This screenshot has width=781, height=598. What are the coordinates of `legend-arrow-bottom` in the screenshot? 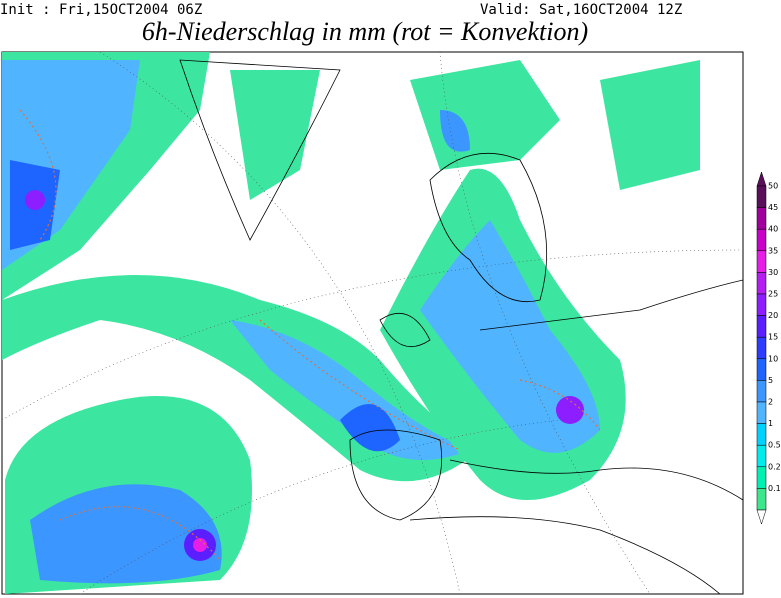 It's located at (761, 517).